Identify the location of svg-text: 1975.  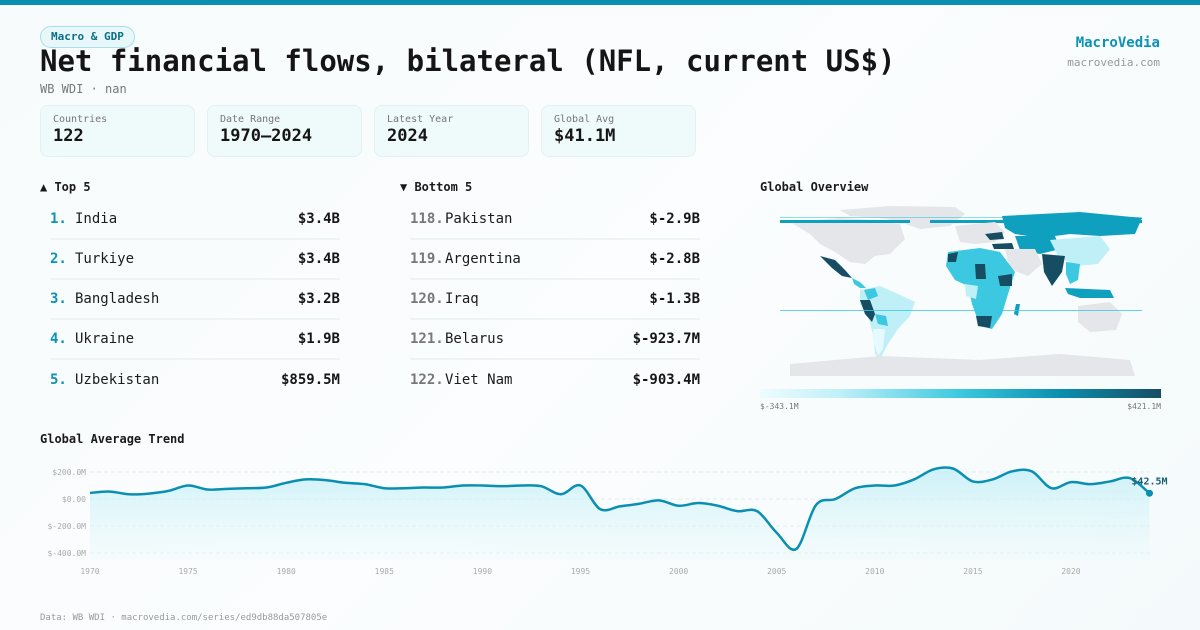
(187, 571).